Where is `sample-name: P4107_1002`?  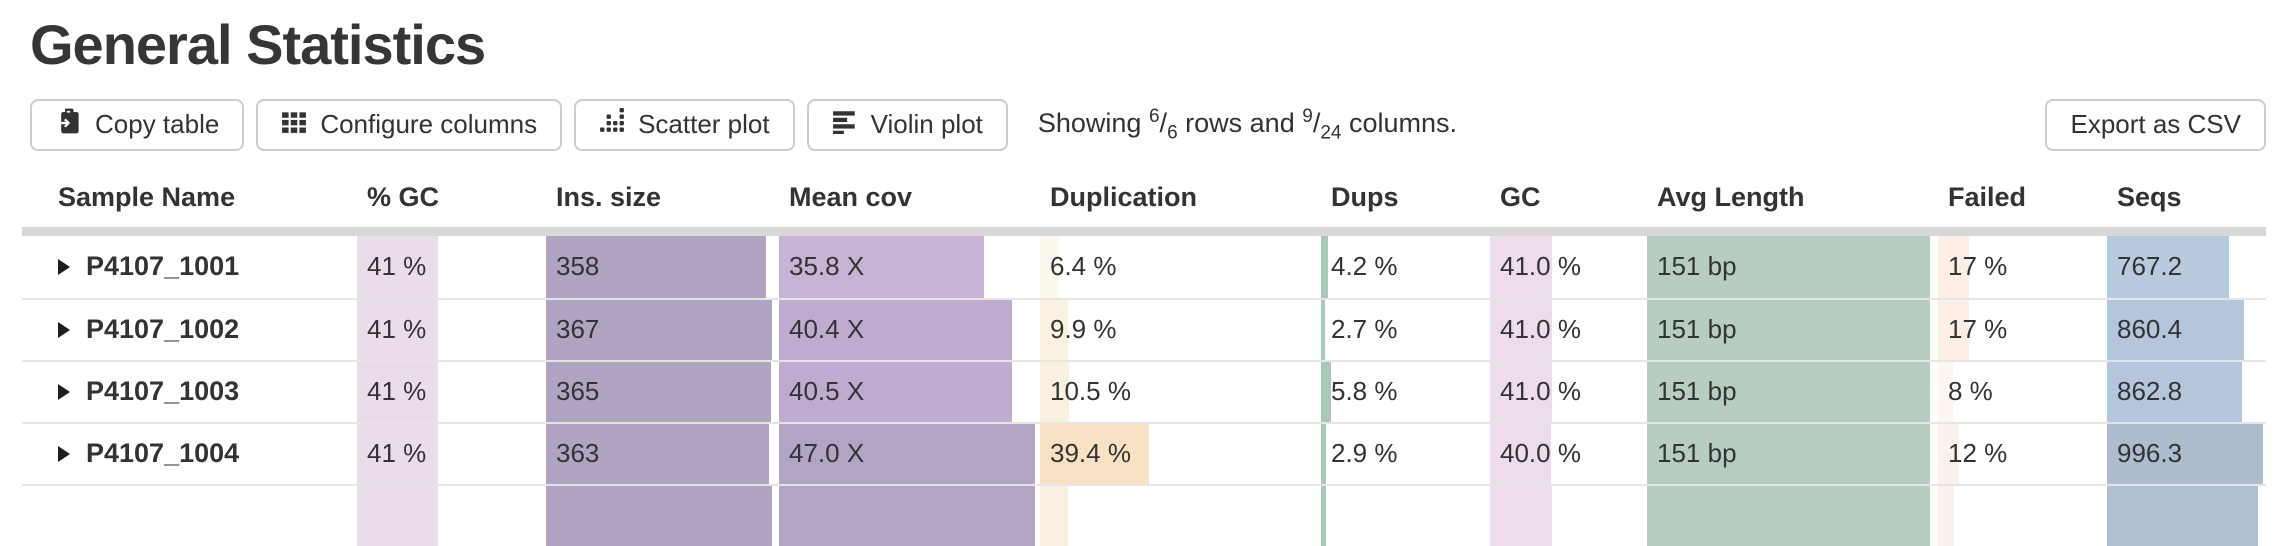 sample-name: P4107_1002 is located at coordinates (163, 329).